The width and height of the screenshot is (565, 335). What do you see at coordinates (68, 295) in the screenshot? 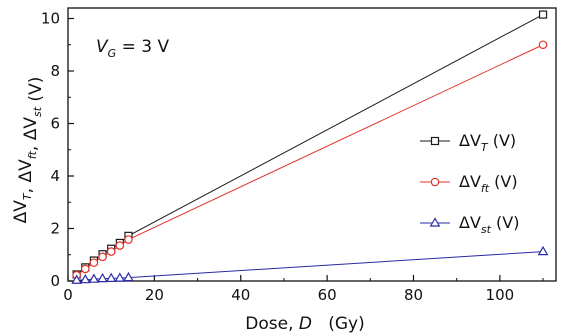
I see `x-tick-label: 0` at bounding box center [68, 295].